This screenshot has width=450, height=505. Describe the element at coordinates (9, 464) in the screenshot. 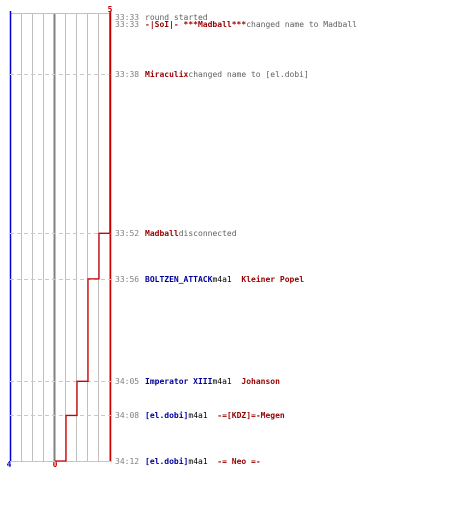

I see `left-axis-bottom-label: 4` at that location.